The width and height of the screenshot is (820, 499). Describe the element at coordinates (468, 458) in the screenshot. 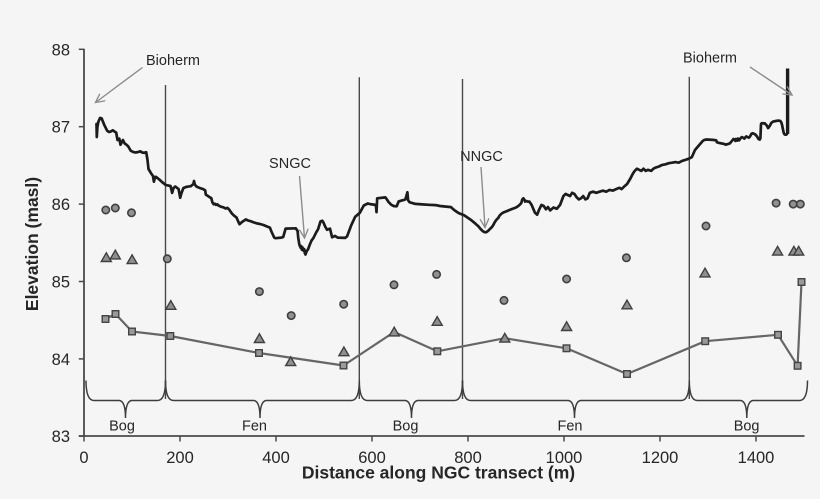

I see `svg-text: 800` at that location.